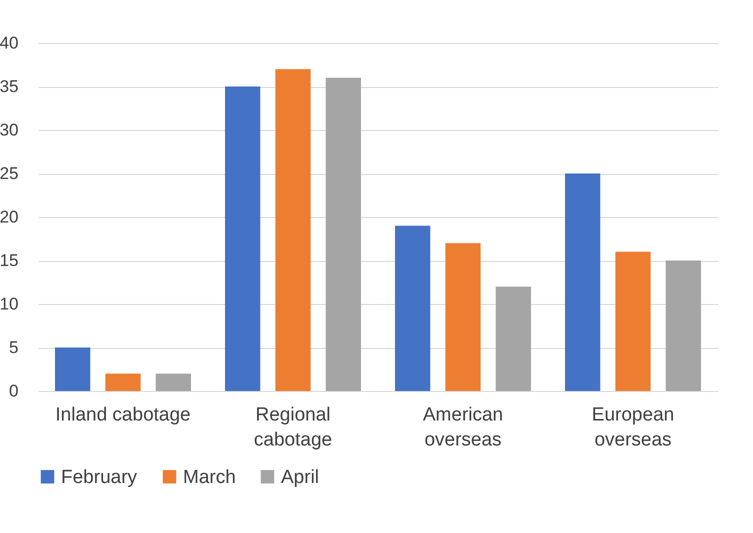 This screenshot has width=753, height=533. Describe the element at coordinates (293, 427) in the screenshot. I see `x-tick-label: Regional cabotage` at that location.